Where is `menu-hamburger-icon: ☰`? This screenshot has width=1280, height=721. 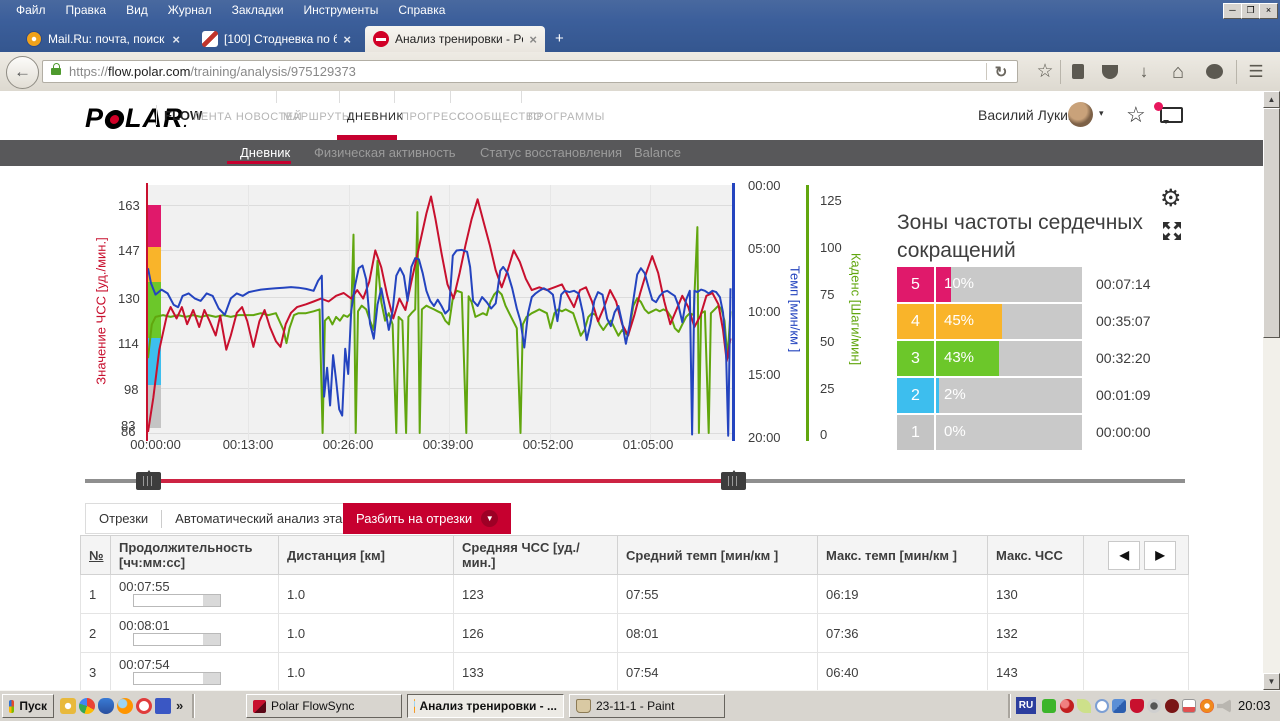
menu-hamburger-icon: ☰ is located at coordinates (1256, 71).